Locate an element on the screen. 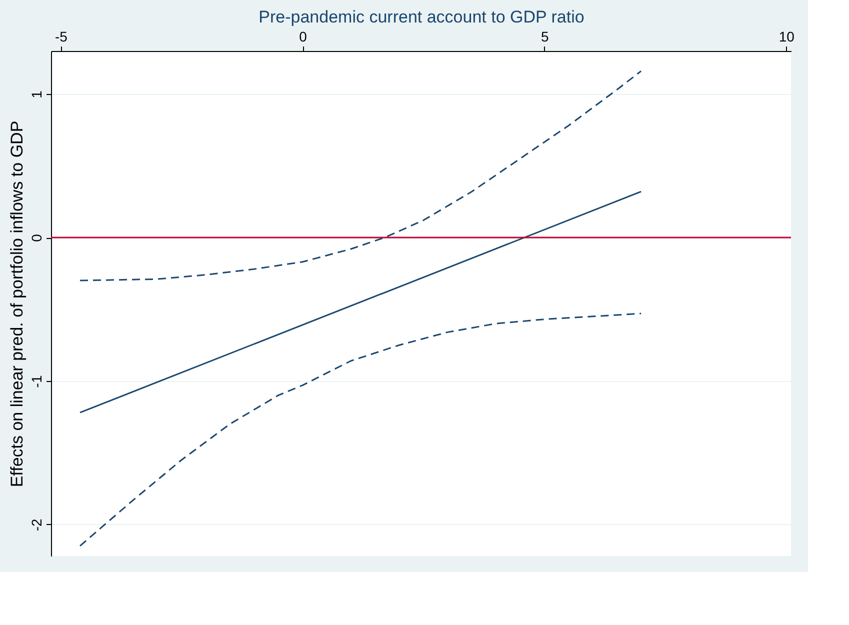 The height and width of the screenshot is (625, 849). y-axis-title: Effects on linear pred. of portfolio inflows to GDP is located at coordinates (17, 304).